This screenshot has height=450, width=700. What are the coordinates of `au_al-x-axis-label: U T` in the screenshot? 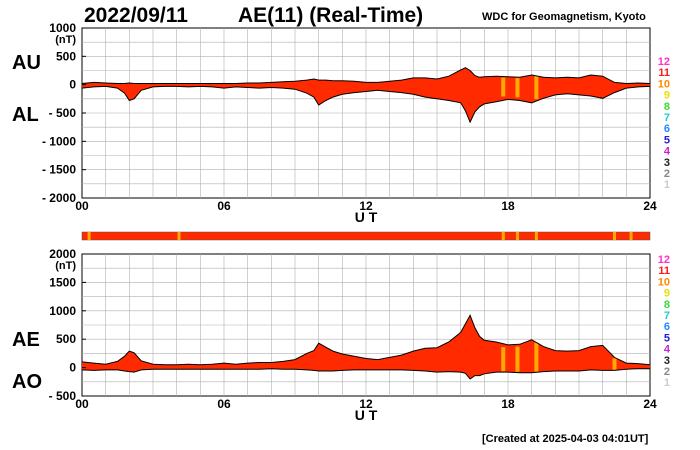 It's located at (366, 217).